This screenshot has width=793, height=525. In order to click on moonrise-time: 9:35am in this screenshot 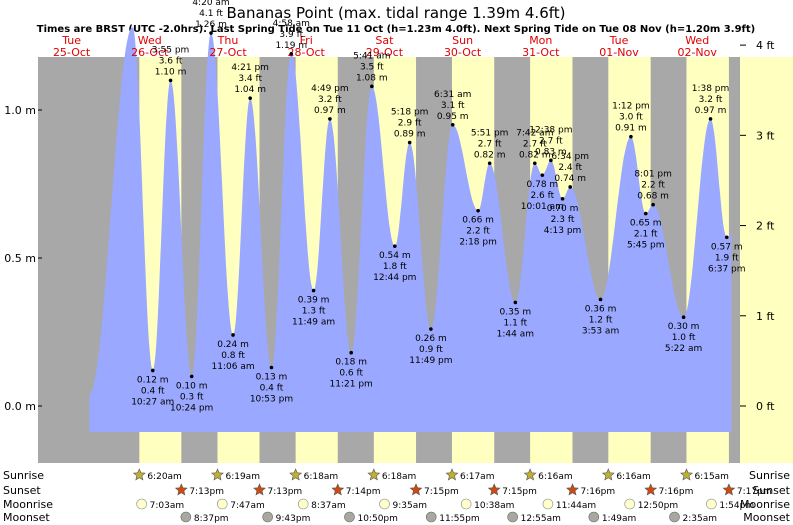, I will do `click(410, 506)`.